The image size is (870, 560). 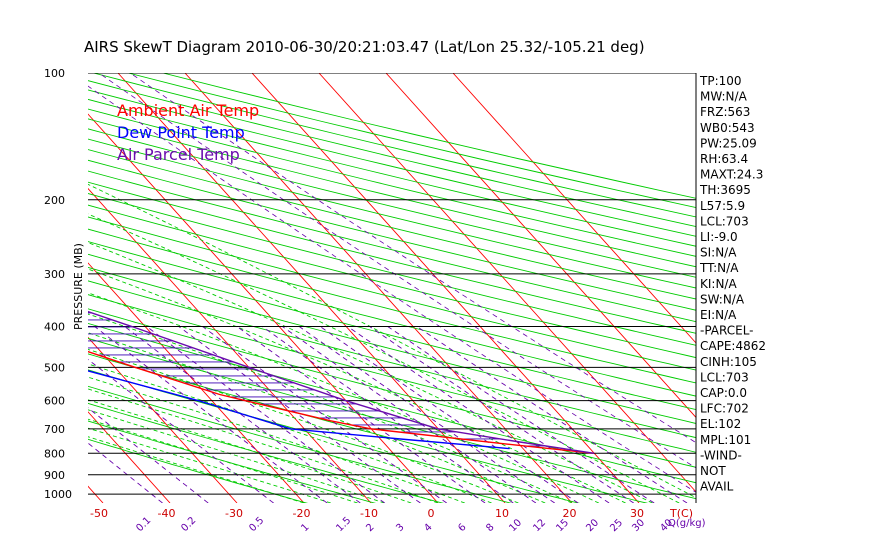 What do you see at coordinates (728, 362) in the screenshot?
I see `stat-item: CINH:105` at bounding box center [728, 362].